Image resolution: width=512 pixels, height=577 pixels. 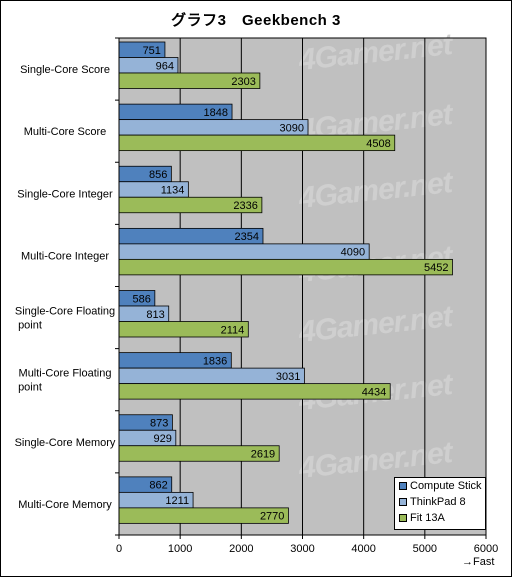 I want to click on category-label-multi-core-memory: Multi-Core Memory, so click(x=65, y=505).